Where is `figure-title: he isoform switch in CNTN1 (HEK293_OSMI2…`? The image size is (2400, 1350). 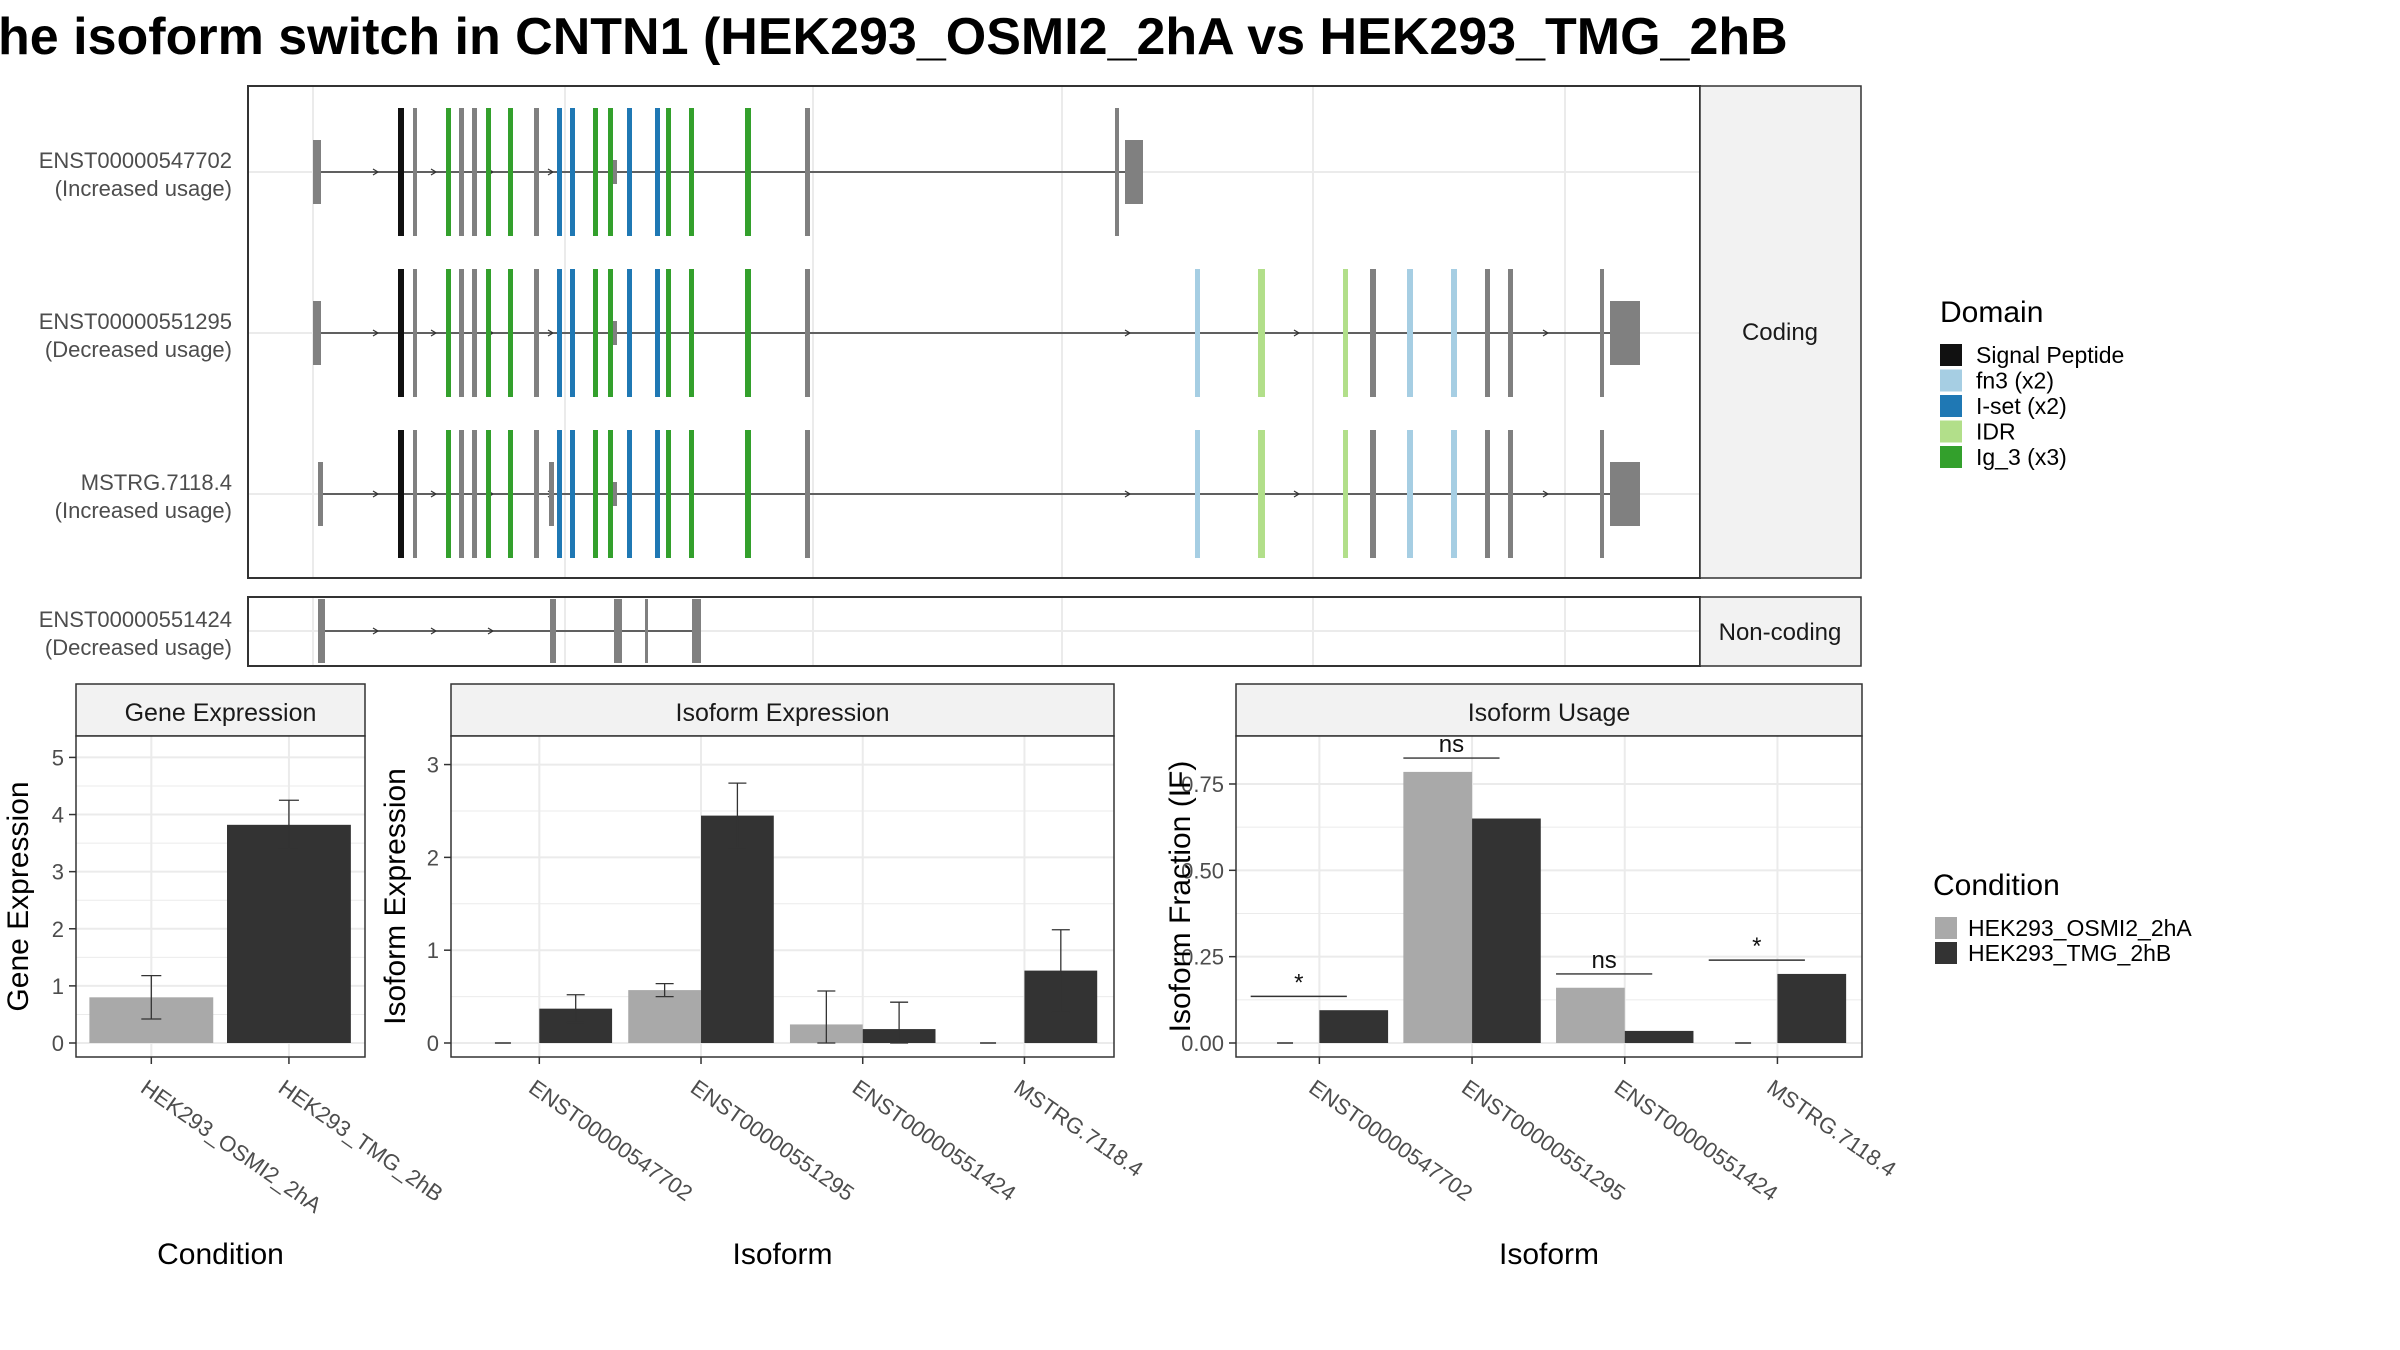 figure-title: he isoform switch in CNTN1 (HEK293_OSMI2… is located at coordinates (894, 37).